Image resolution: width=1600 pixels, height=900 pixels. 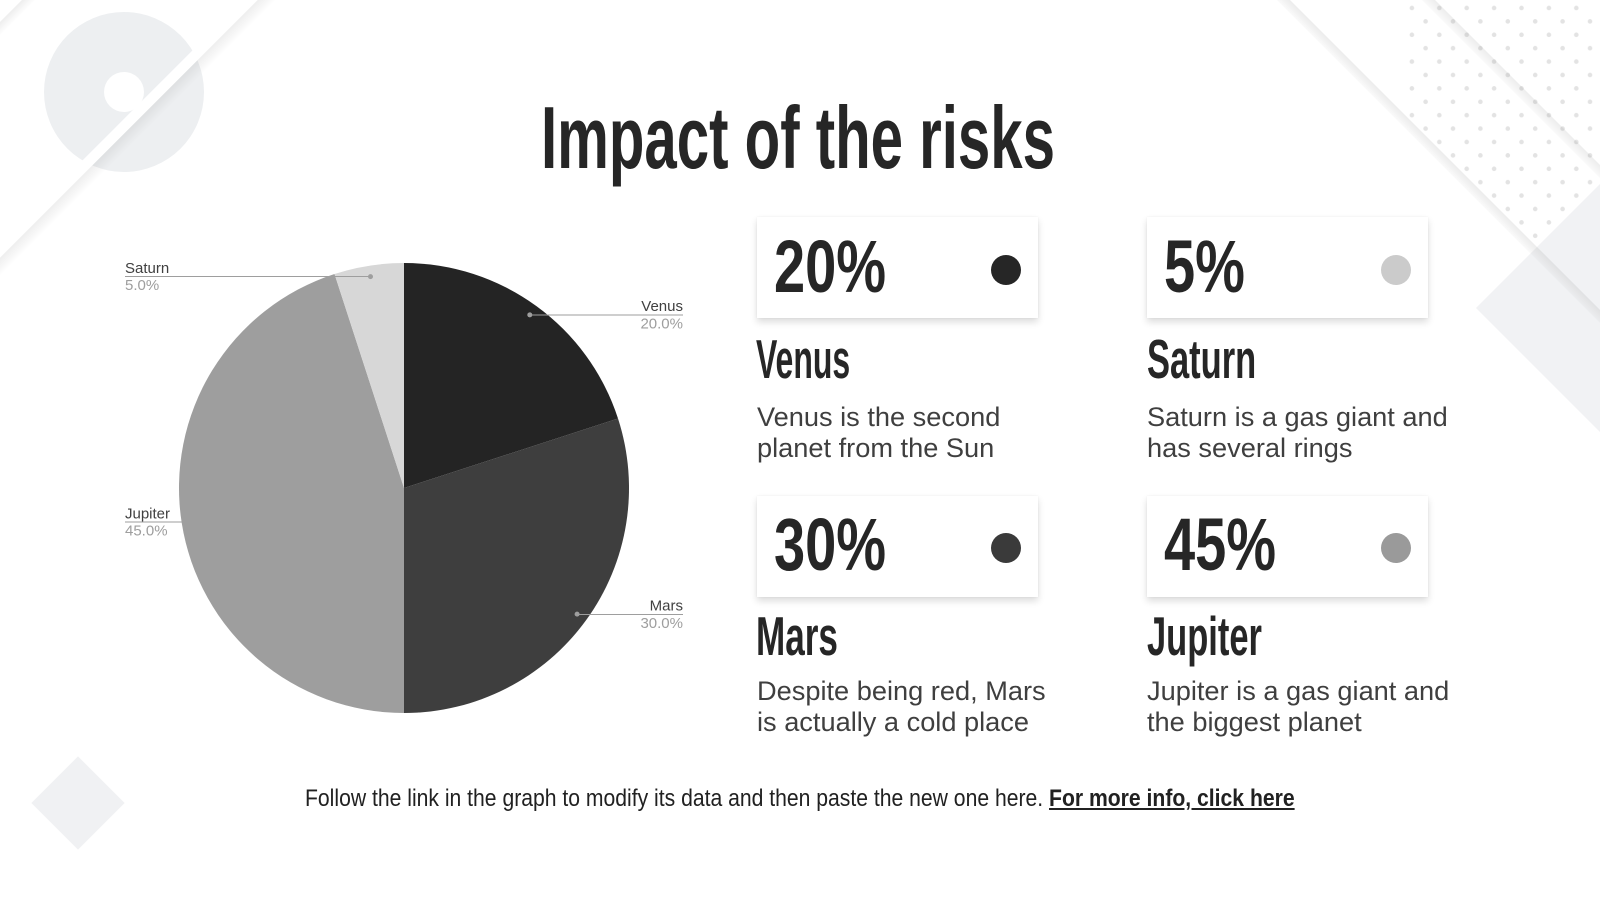 I want to click on svg-text: Jupiter, so click(x=147, y=514).